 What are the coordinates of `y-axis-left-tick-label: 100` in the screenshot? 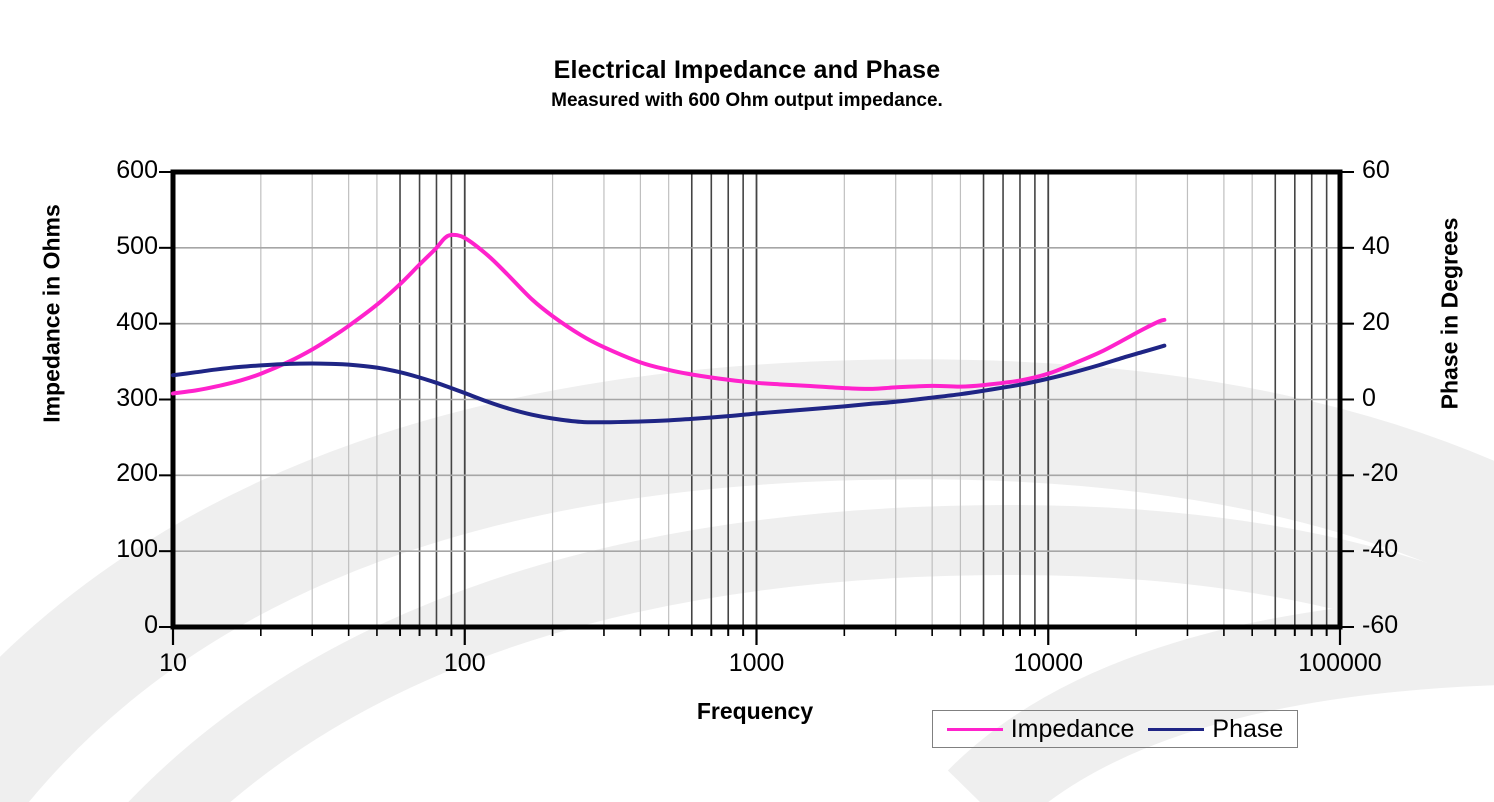 It's located at (137, 549).